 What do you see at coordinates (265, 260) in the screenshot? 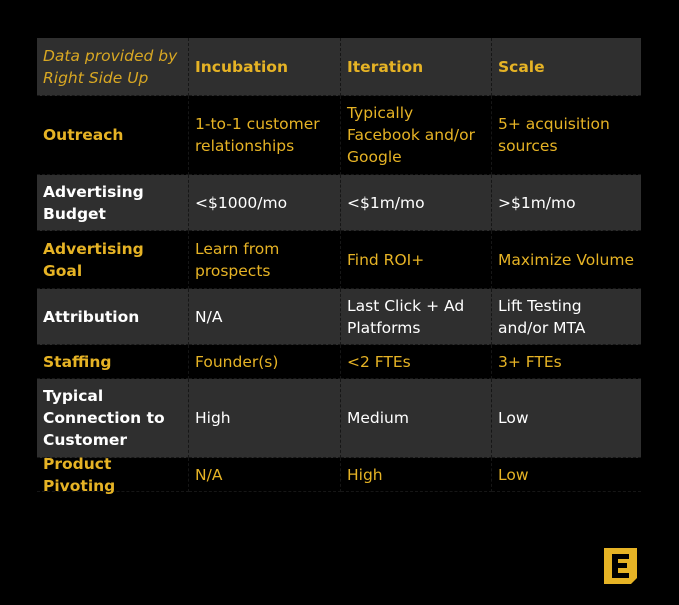
I see `table-cell: Learn from prospects` at bounding box center [265, 260].